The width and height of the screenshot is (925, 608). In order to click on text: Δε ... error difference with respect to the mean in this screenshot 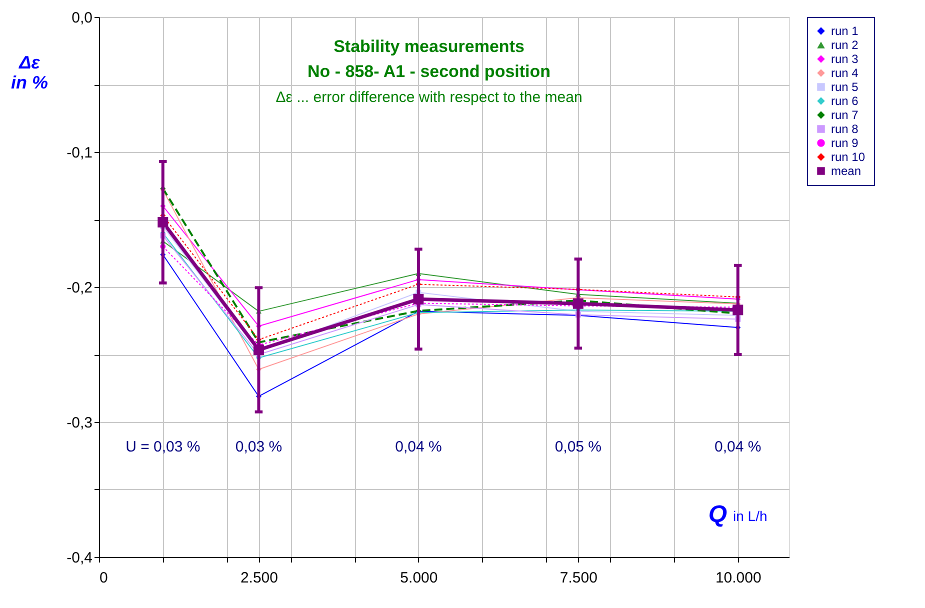, I will do `click(429, 97)`.